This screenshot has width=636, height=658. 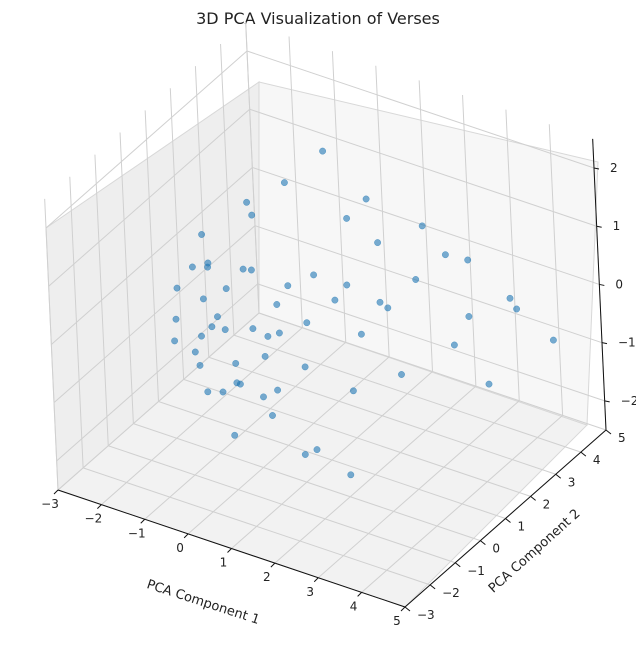 I want to click on y-axis-line, so click(x=505, y=518).